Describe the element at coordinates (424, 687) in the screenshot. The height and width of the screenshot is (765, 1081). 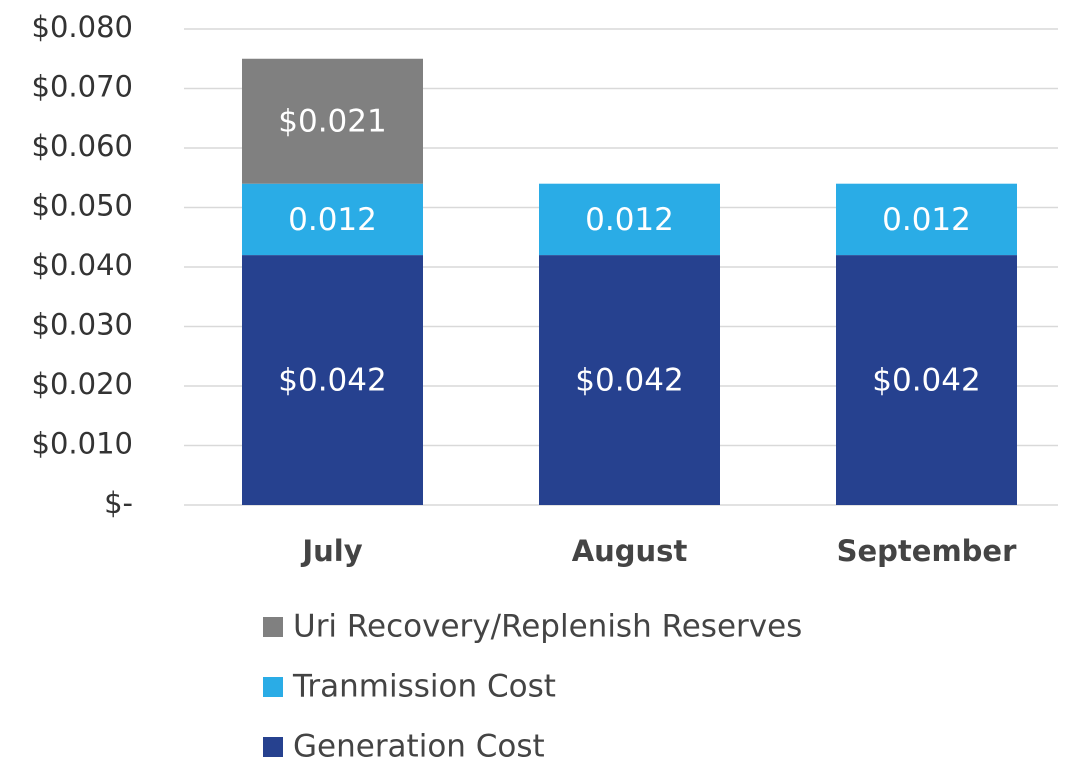
I see `legend-label: Tranmission Cost` at that location.